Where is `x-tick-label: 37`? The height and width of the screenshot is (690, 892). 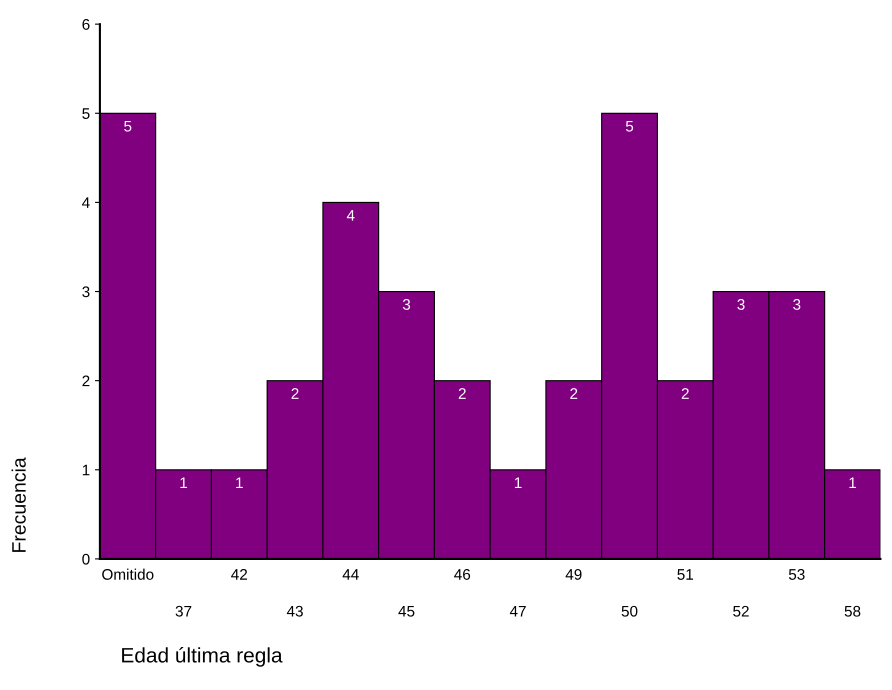 x-tick-label: 37 is located at coordinates (184, 611).